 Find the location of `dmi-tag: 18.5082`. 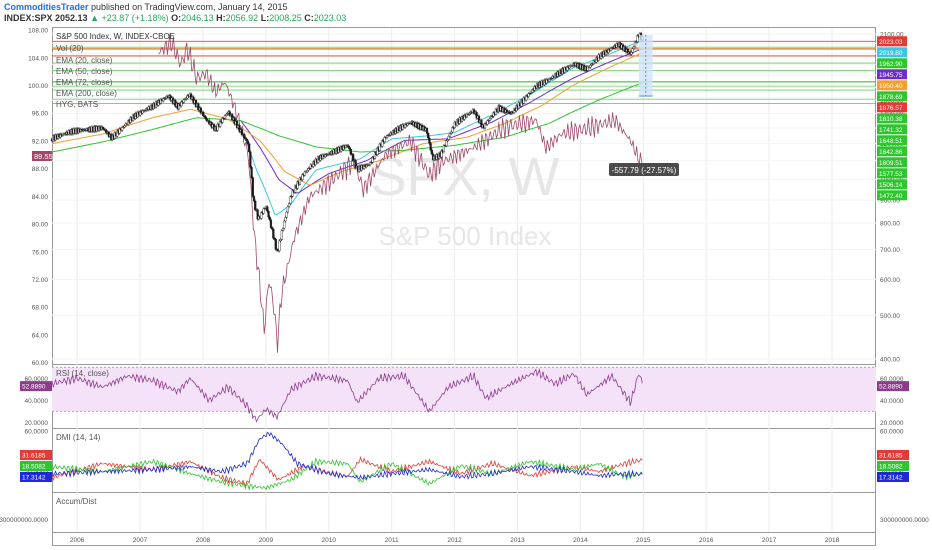

dmi-tag: 18.5082 is located at coordinates (891, 467).